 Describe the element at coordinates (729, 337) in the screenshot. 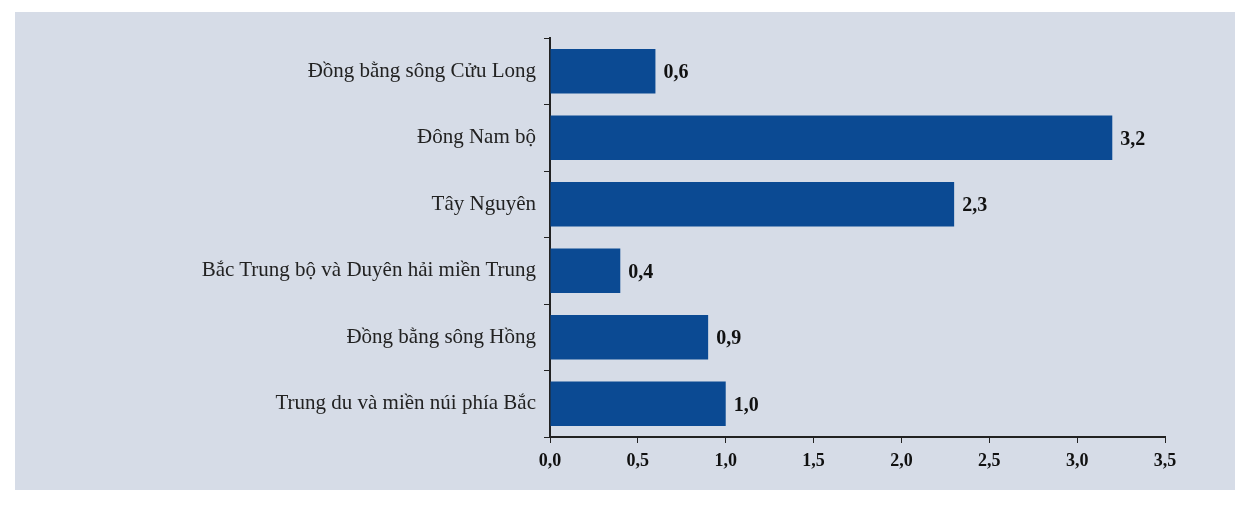

I see `data-label: 0,9` at that location.